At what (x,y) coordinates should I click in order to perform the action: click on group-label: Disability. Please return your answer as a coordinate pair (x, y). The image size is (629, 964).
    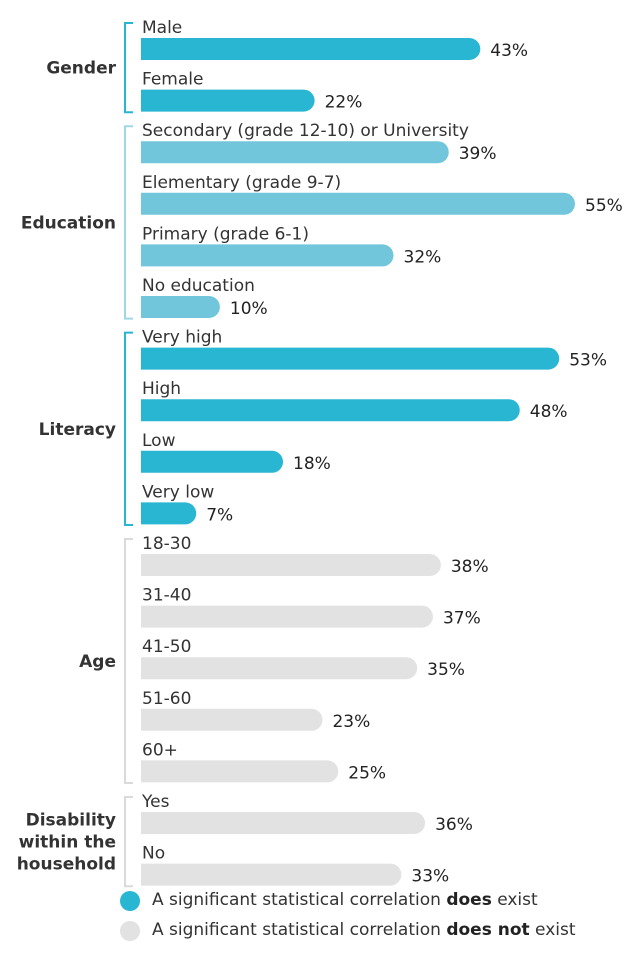
    Looking at the image, I should click on (71, 821).